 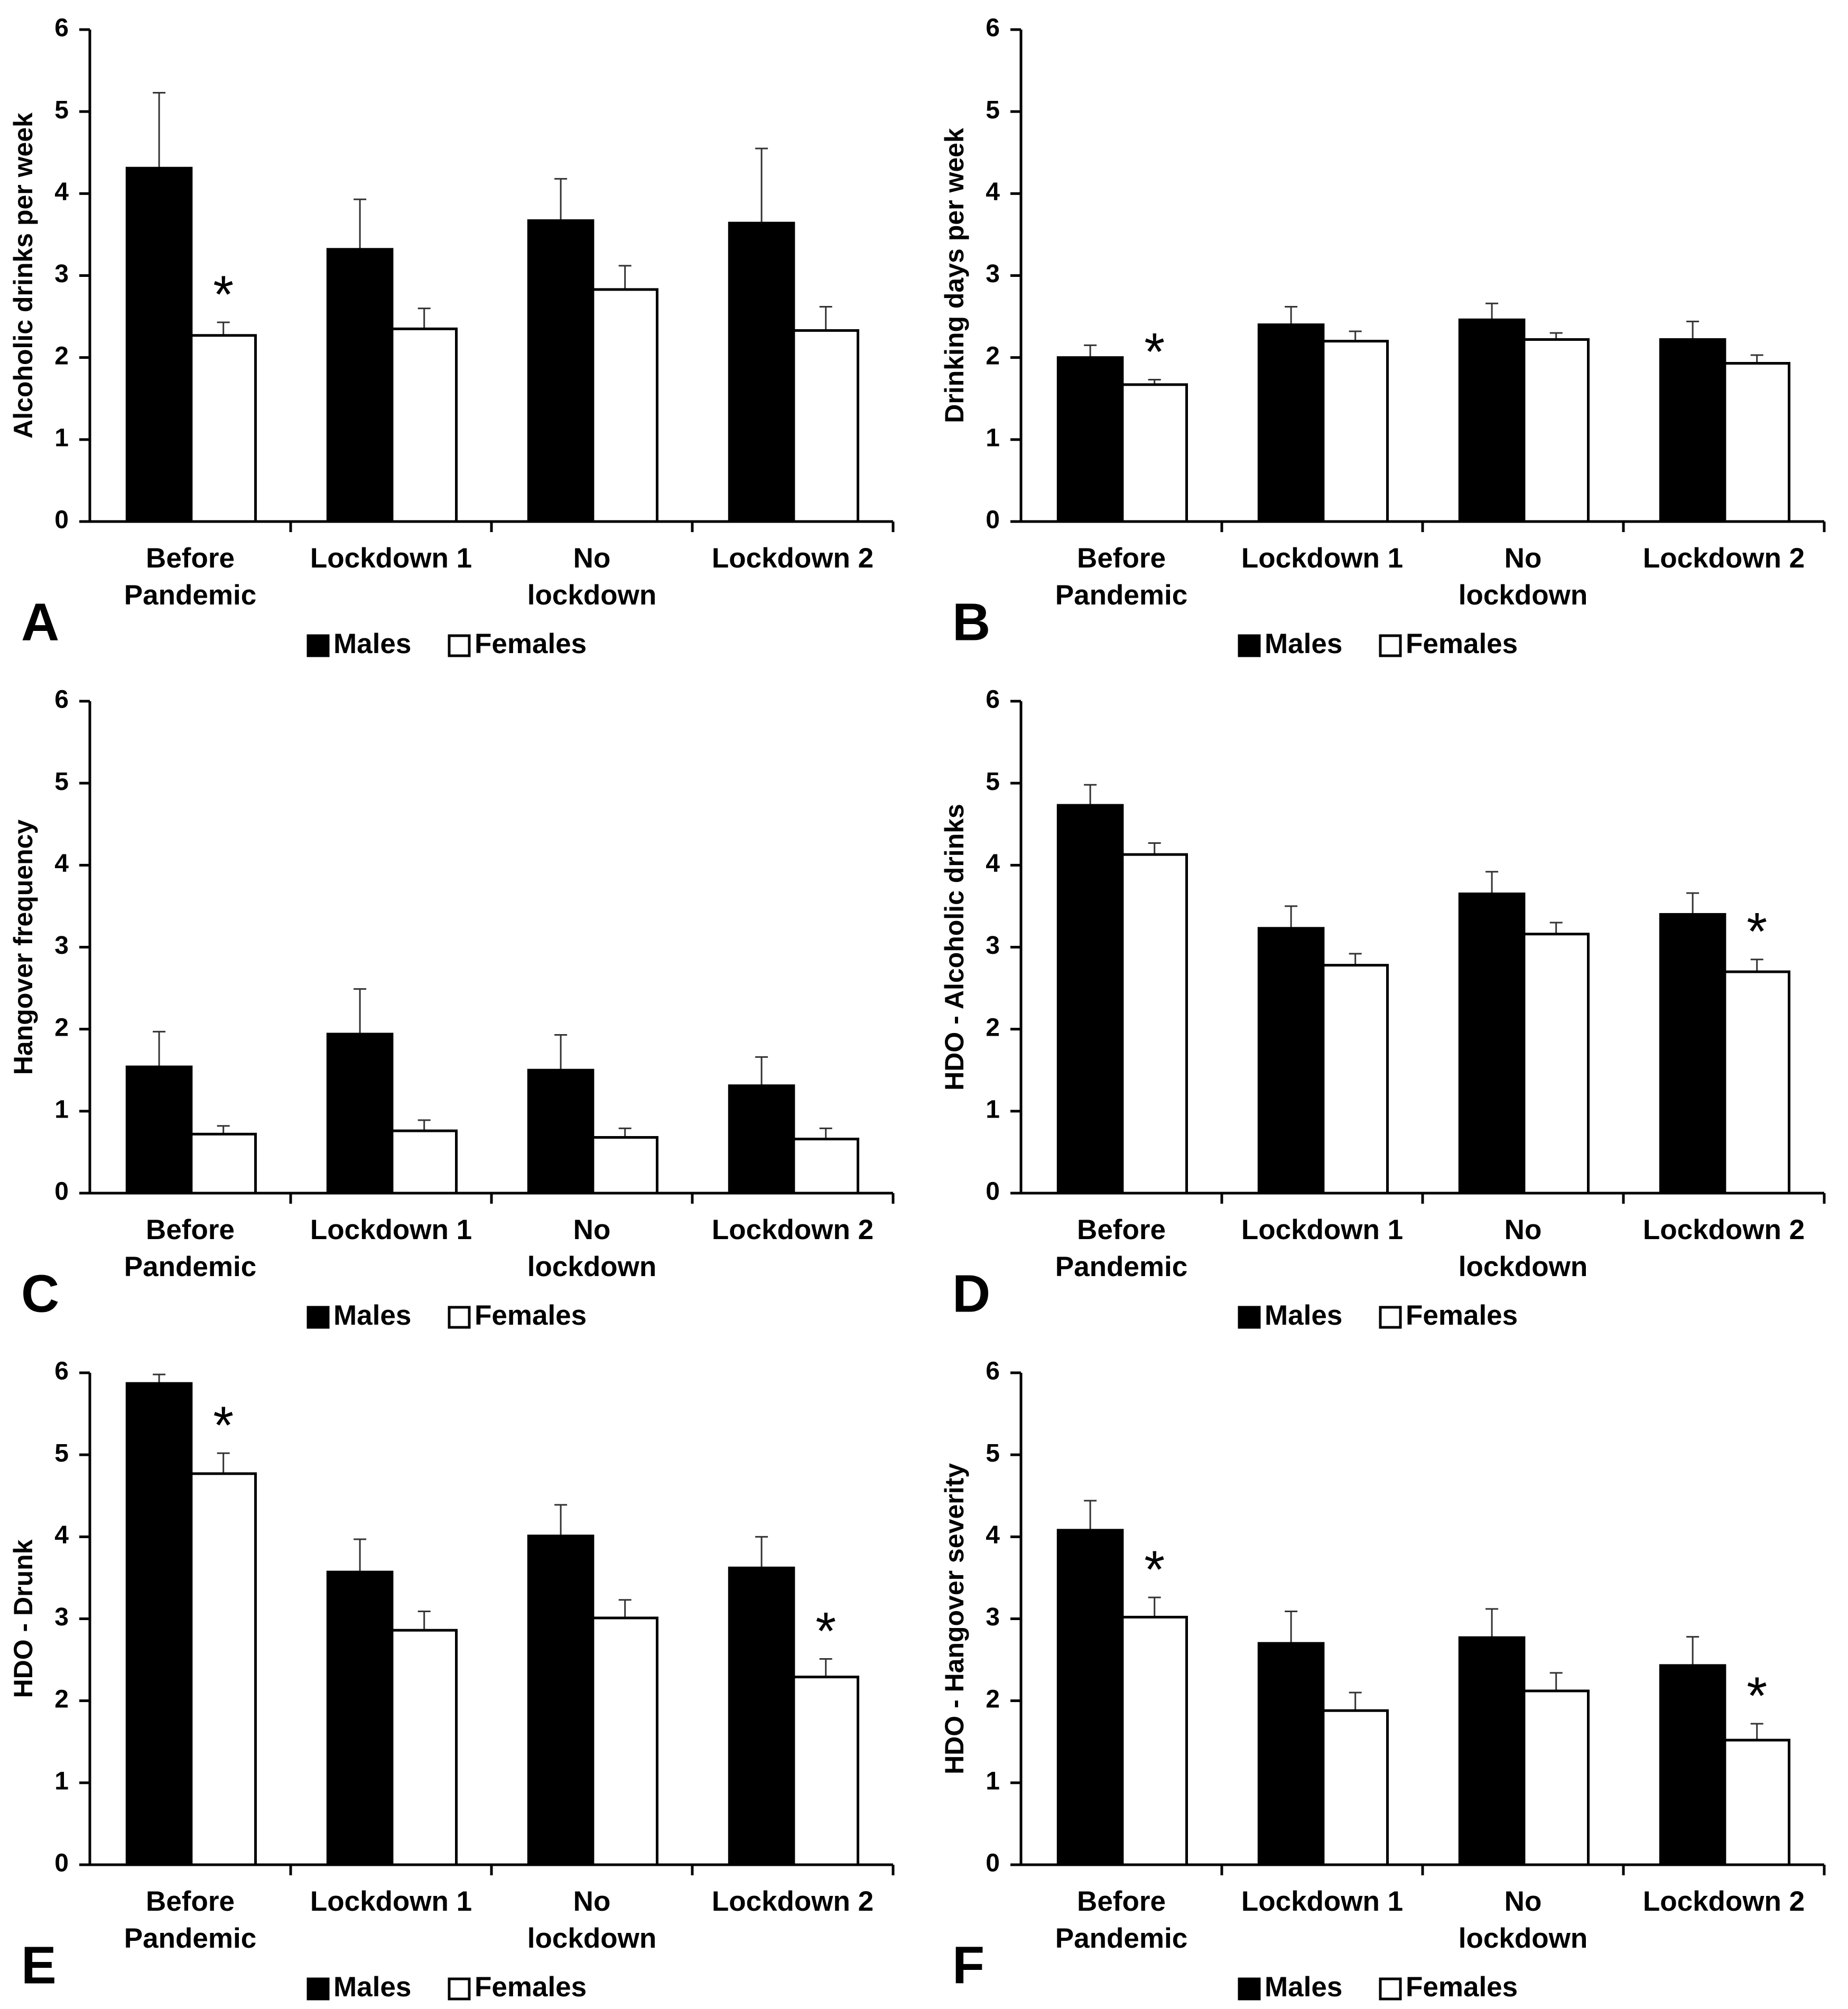 What do you see at coordinates (971, 622) in the screenshot?
I see `panel-label: B` at bounding box center [971, 622].